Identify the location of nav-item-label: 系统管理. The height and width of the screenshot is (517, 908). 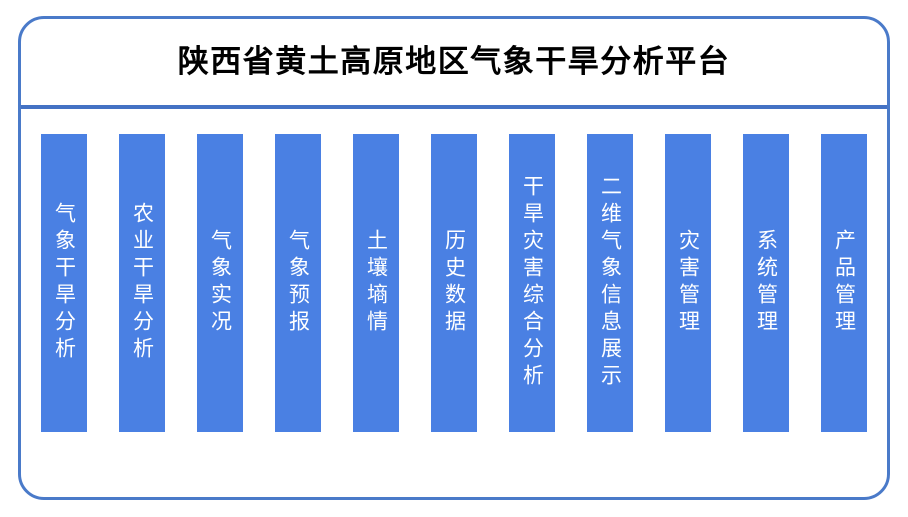
(766, 283).